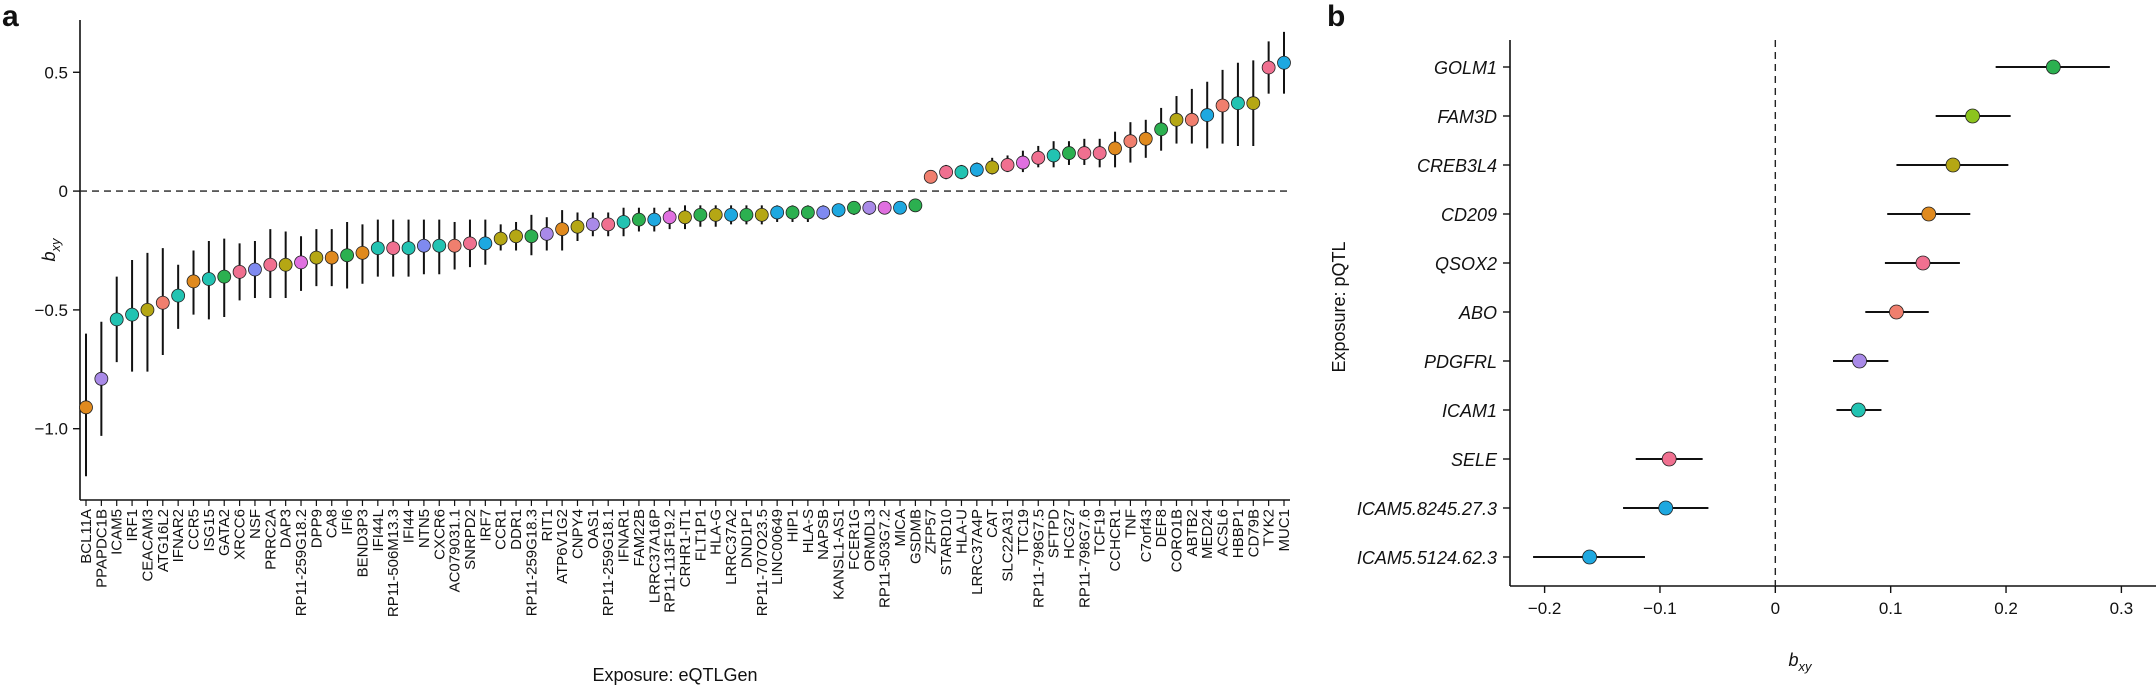 The height and width of the screenshot is (686, 2156). Describe the element at coordinates (51, 429) in the screenshot. I see `panel-a-y-tick-label: −1.0` at that location.